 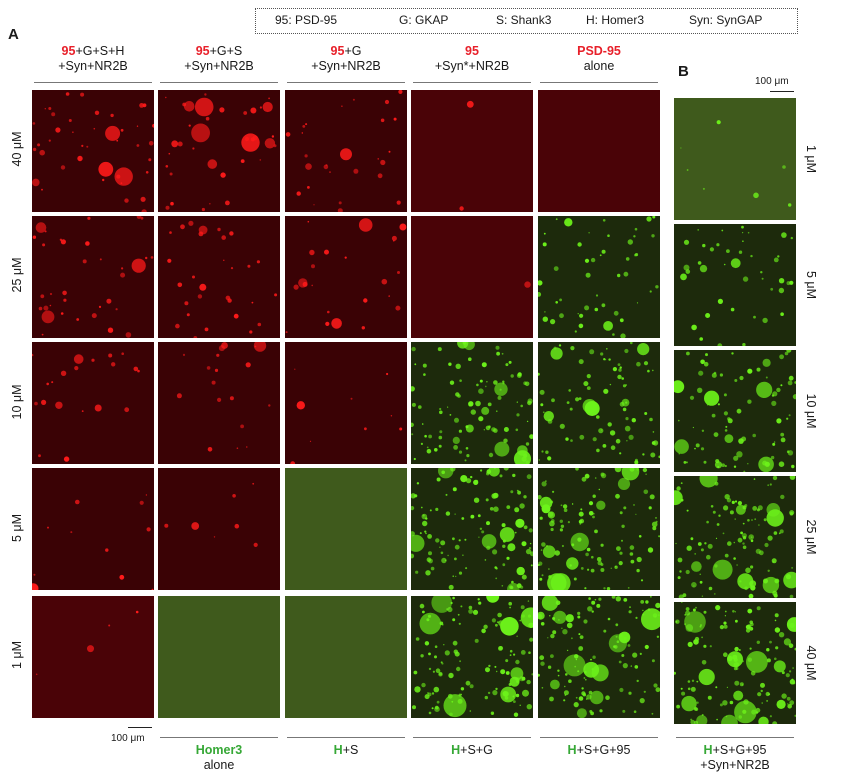 What do you see at coordinates (472, 277) in the screenshot?
I see `micrograph-tile-a-r2-c4` at bounding box center [472, 277].